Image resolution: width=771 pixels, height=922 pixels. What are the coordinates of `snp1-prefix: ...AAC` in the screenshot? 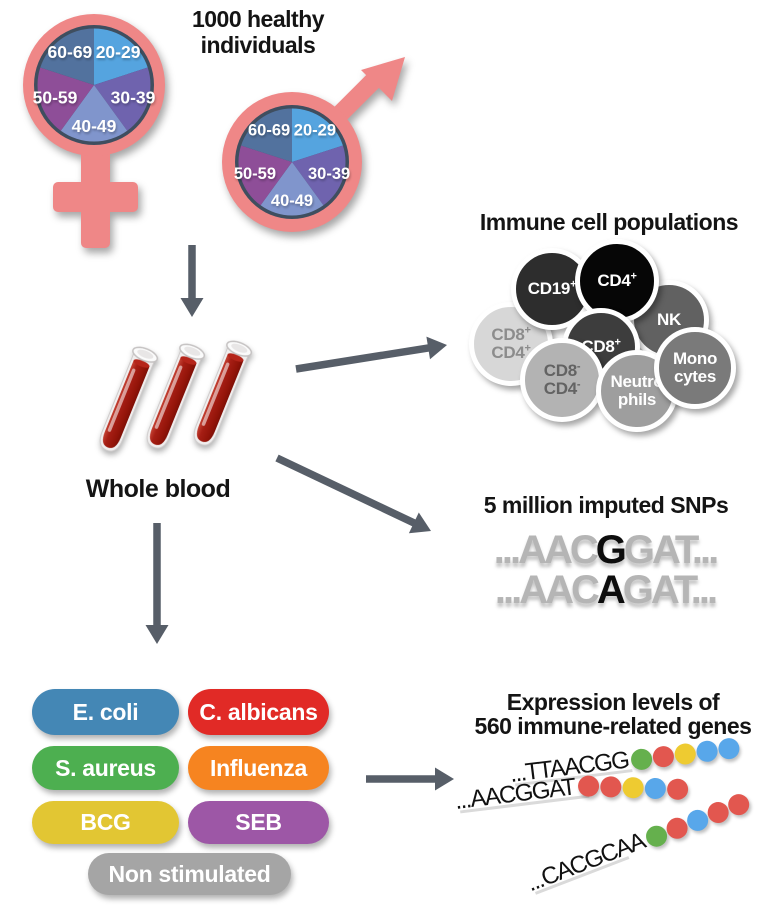 It's located at (546, 550).